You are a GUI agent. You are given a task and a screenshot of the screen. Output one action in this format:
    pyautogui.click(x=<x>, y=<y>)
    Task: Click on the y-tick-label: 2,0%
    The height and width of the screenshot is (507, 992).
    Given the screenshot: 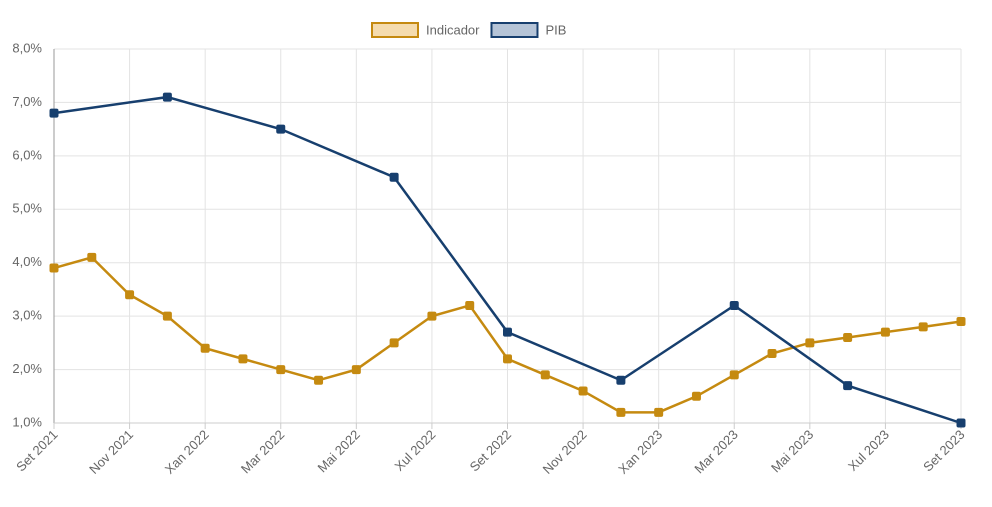 What is the action you would take?
    pyautogui.click(x=27, y=368)
    